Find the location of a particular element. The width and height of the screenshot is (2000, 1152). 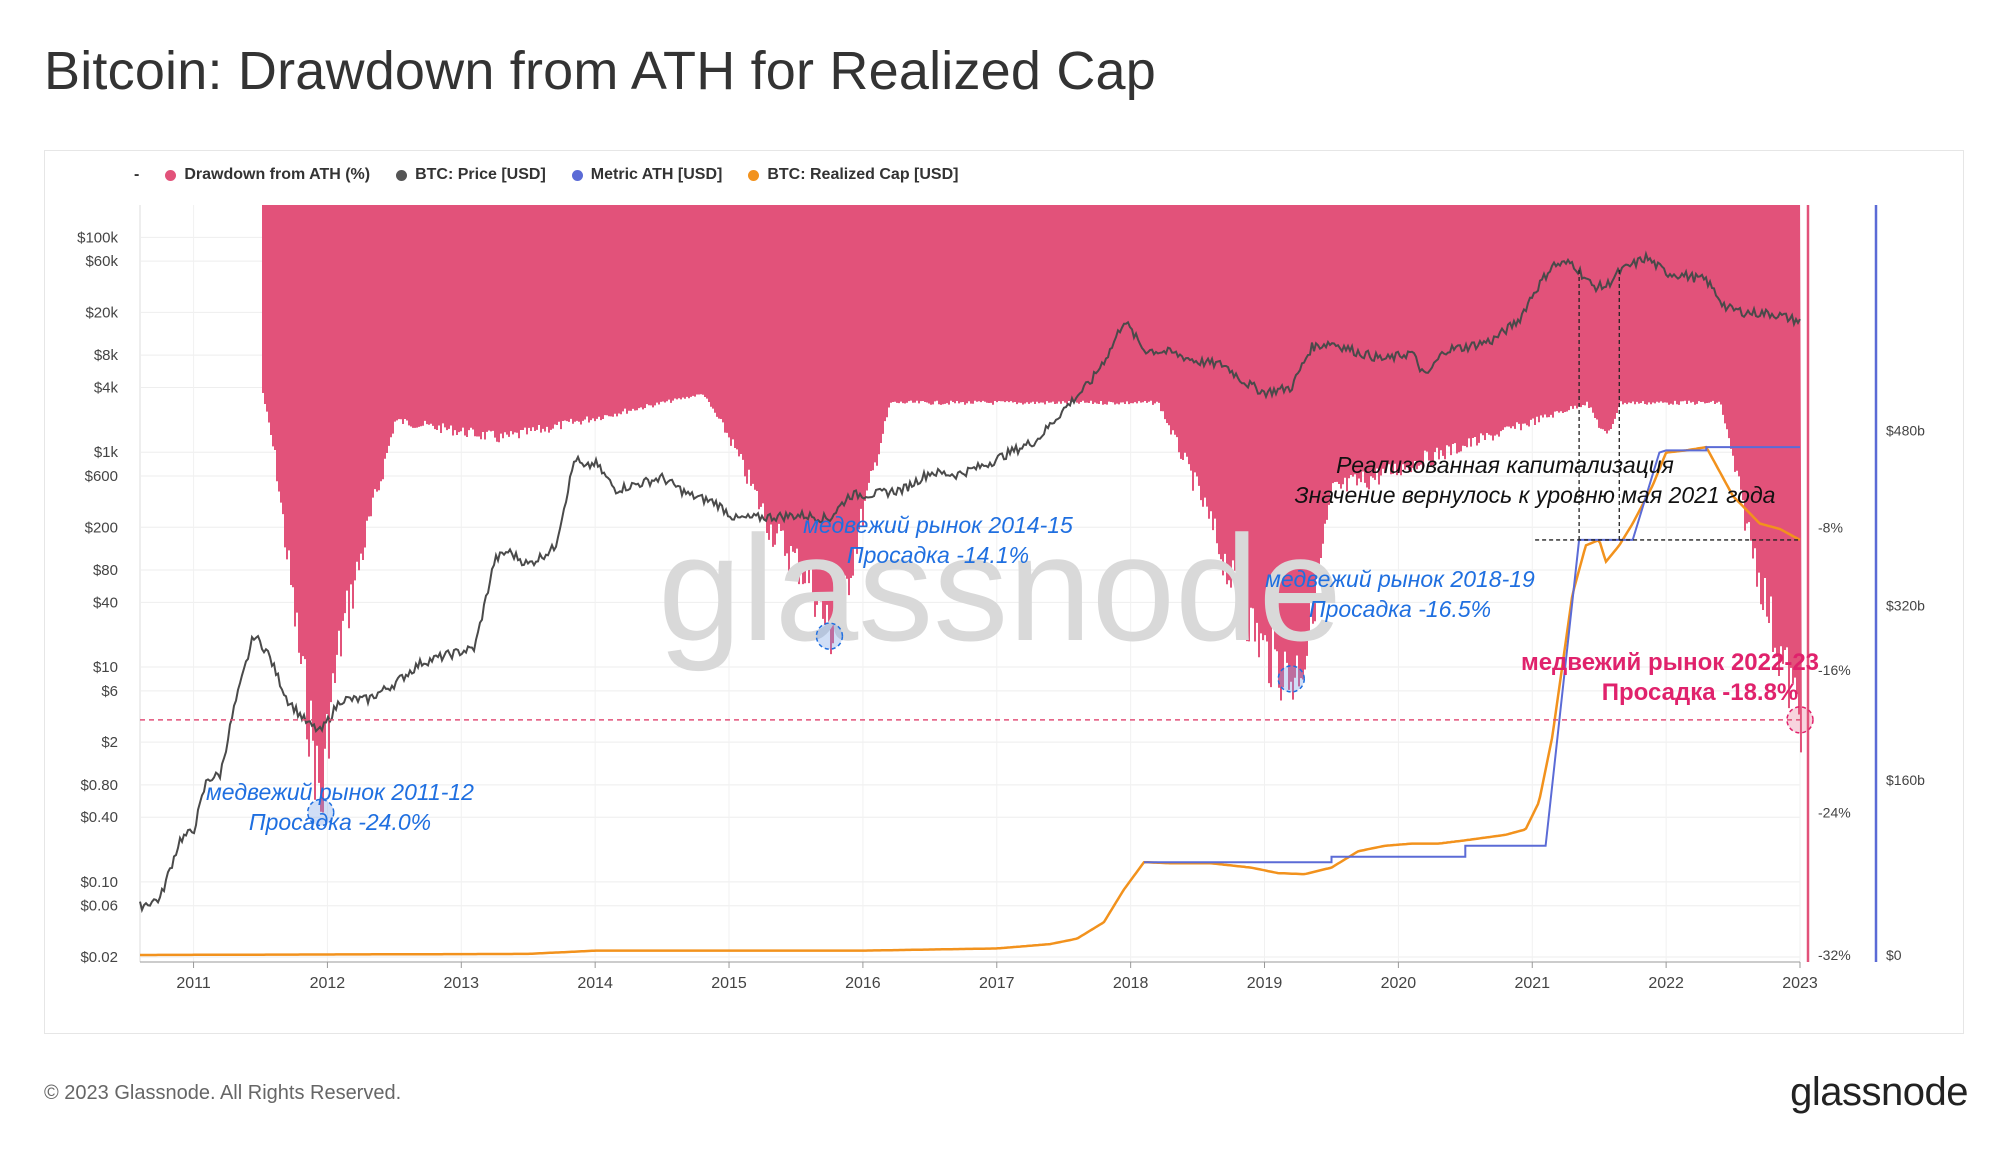

y-left-tick-label: $100k is located at coordinates (97, 237).